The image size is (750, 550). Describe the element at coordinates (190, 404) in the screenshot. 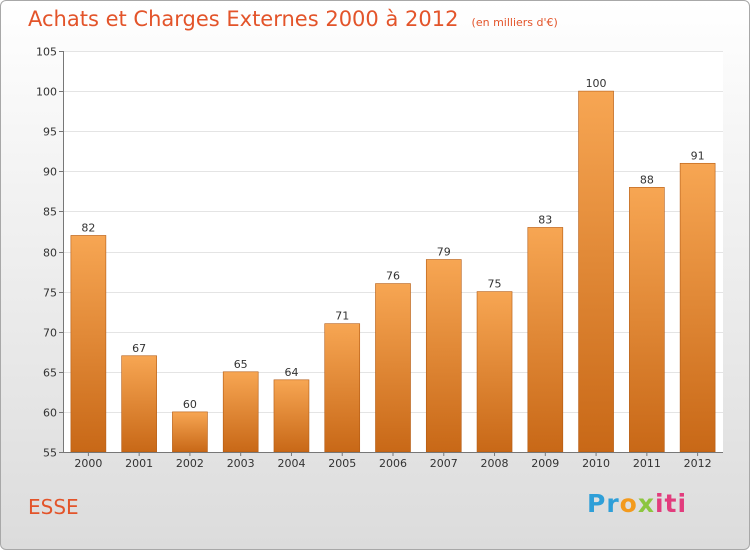

I see `data-label: 60` at that location.